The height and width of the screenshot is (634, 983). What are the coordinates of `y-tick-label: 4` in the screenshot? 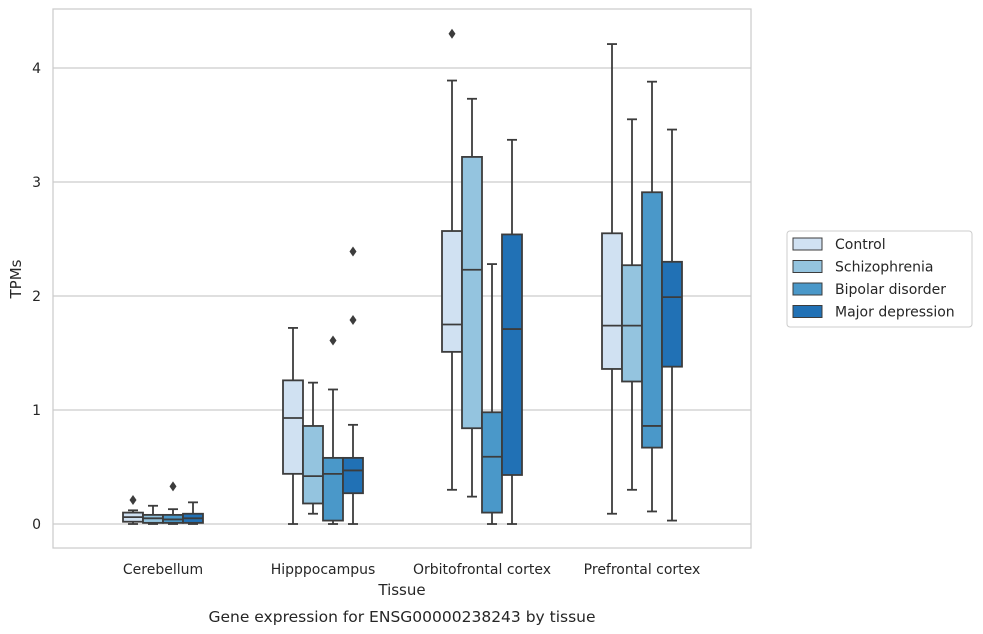 It's located at (36, 69).